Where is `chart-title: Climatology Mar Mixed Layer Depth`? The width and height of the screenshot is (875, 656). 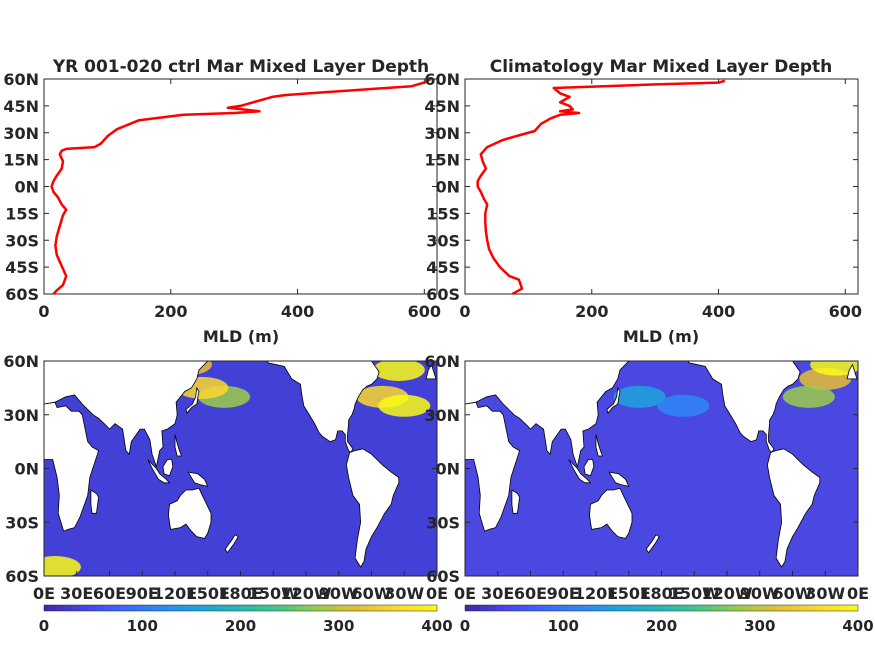
chart-title: Climatology Mar Mixed Layer Depth is located at coordinates (661, 67).